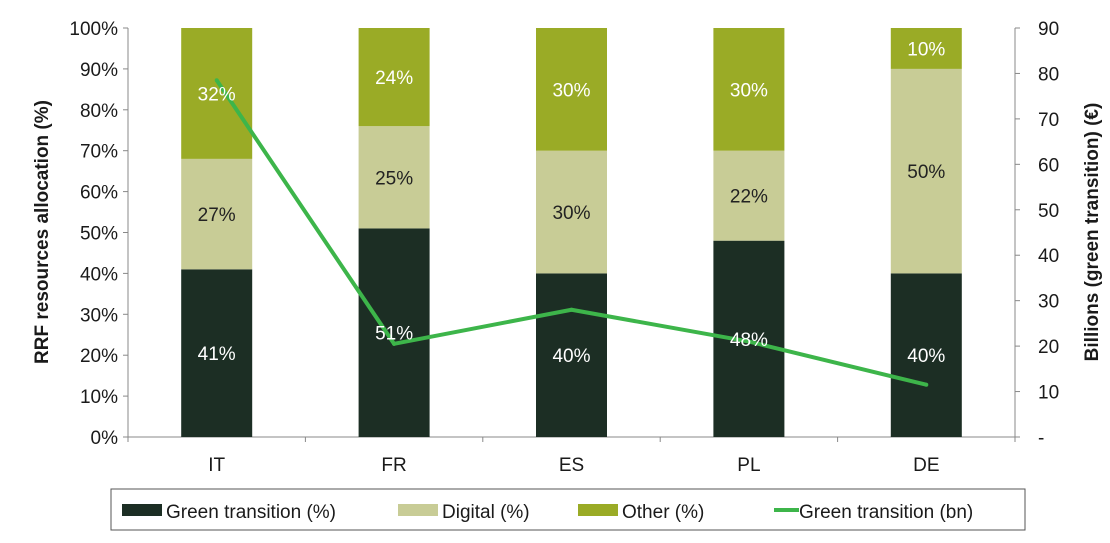 This screenshot has width=1110, height=543. I want to click on bar-green-transition-fr, so click(394, 332).